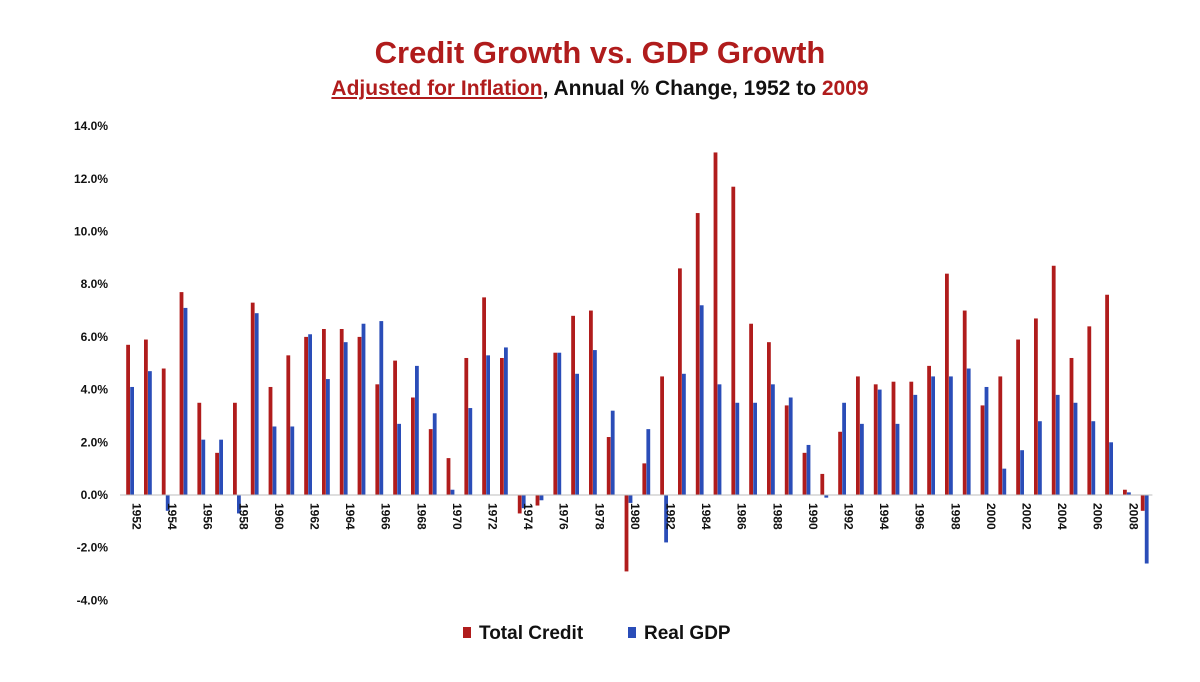 This screenshot has height=682, width=1200. Describe the element at coordinates (597, 633) in the screenshot. I see `legend: Total Credit Real GDP` at that location.